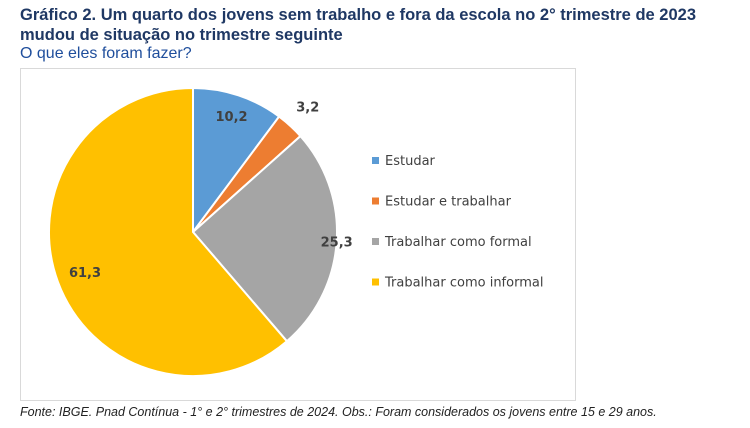 This screenshot has height=428, width=750. Describe the element at coordinates (463, 283) in the screenshot. I see `legend-entry: Trabalhar como informal` at that location.